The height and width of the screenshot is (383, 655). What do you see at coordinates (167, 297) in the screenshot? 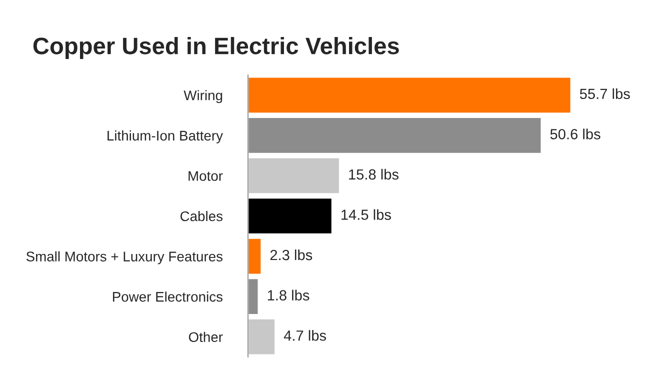
I see `y-tick-label: Power Electronics` at bounding box center [167, 297].